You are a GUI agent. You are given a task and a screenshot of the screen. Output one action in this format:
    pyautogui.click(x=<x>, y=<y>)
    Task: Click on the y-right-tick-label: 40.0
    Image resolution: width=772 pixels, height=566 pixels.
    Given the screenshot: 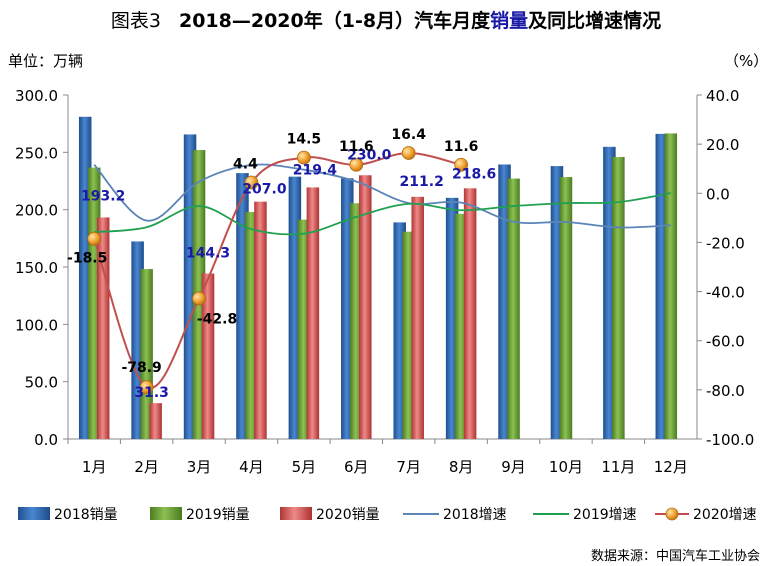 What is the action you would take?
    pyautogui.click(x=722, y=96)
    